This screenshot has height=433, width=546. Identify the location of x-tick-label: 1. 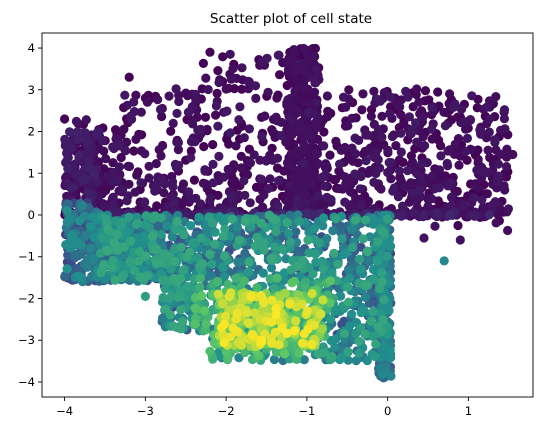
(468, 411).